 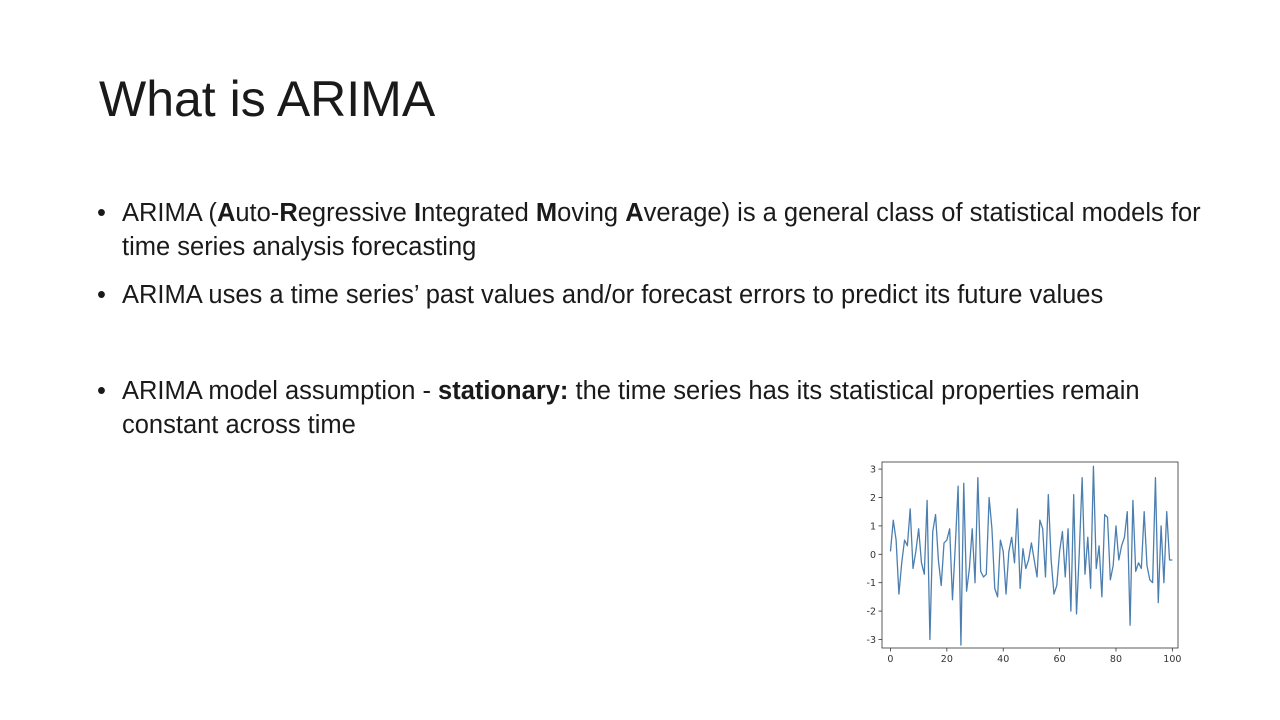 What do you see at coordinates (169, 213) in the screenshot?
I see `bullet-text: ARIMA (` at bounding box center [169, 213].